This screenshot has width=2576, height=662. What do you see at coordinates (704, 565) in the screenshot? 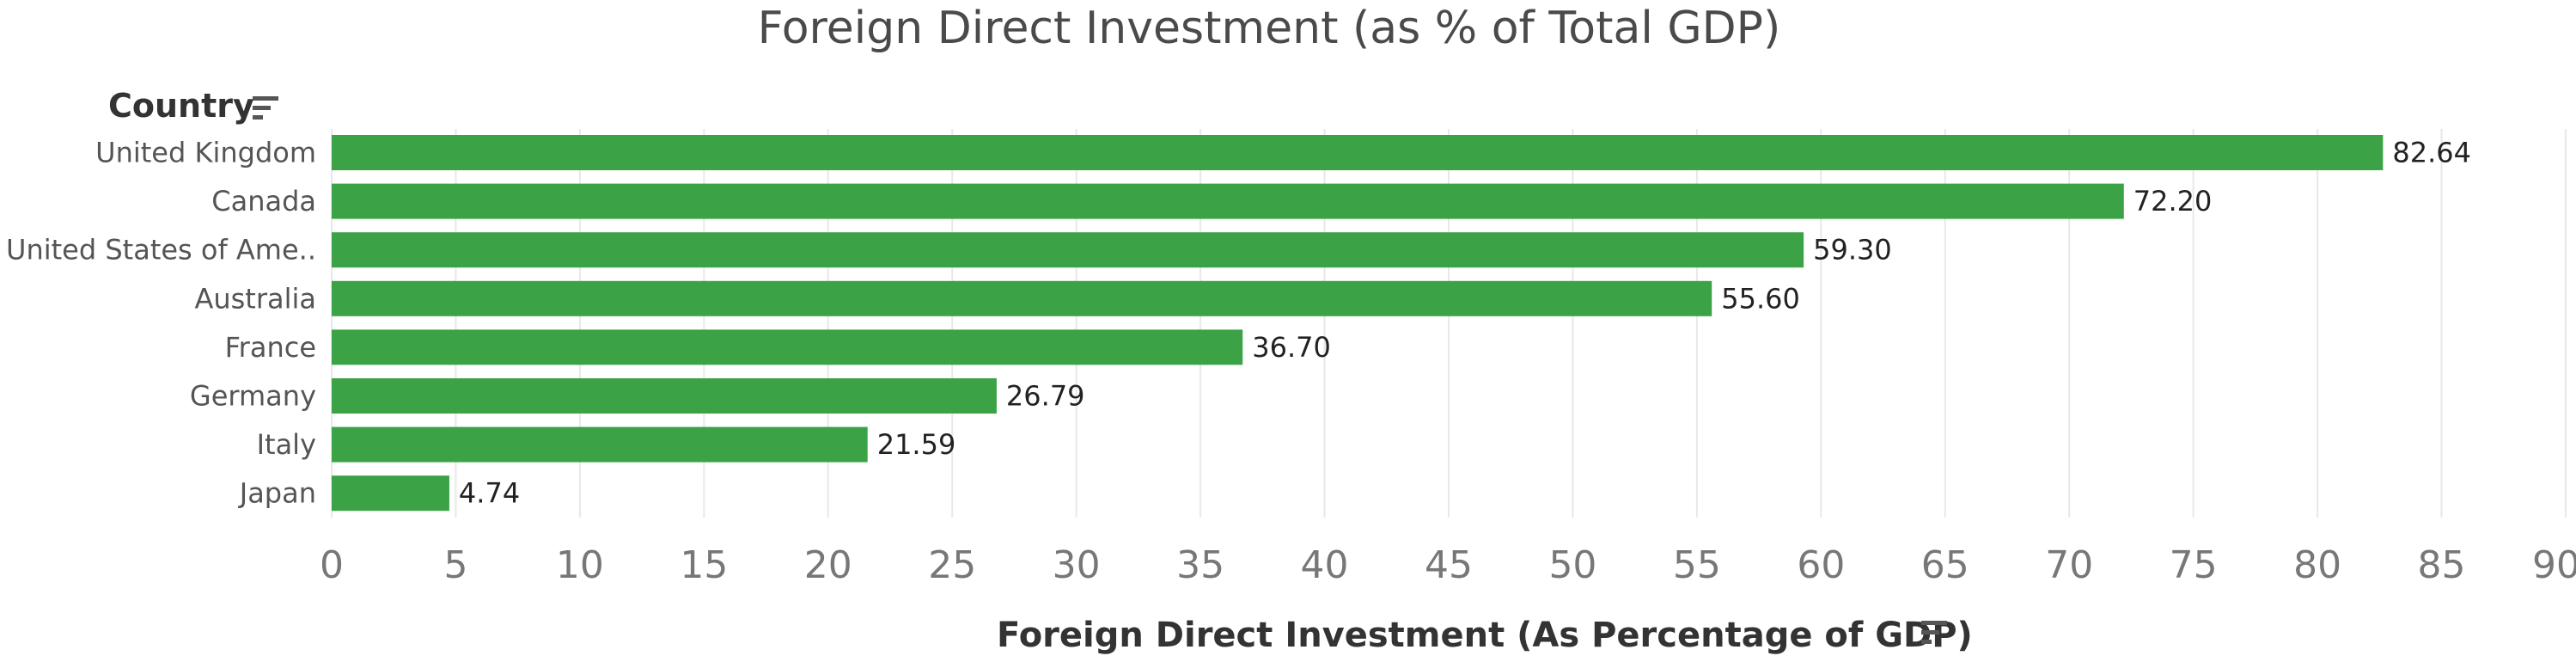
I see `x-tick-label: 15` at bounding box center [704, 565].